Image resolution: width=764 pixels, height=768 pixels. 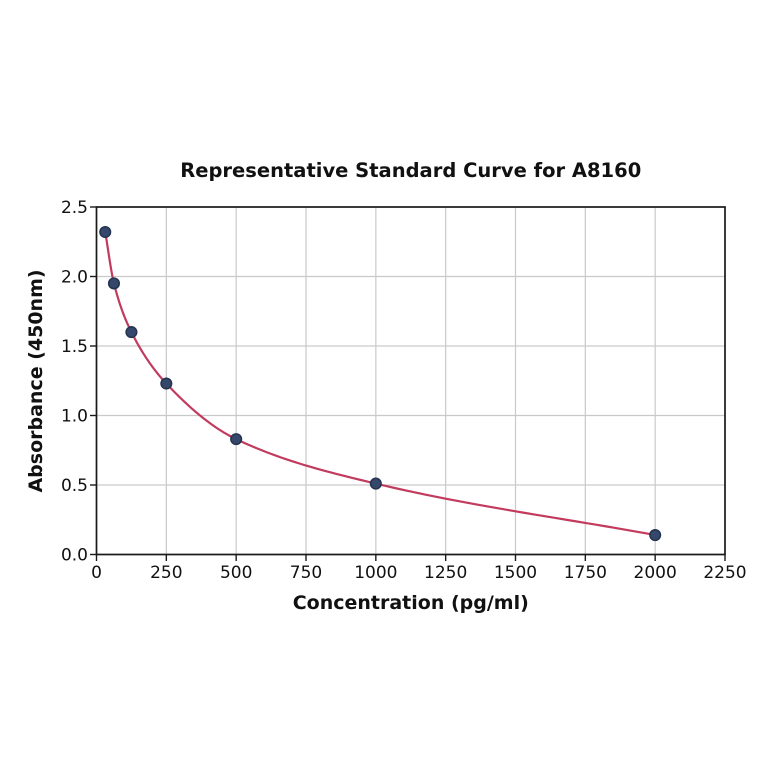 What do you see at coordinates (445, 573) in the screenshot?
I see `x-tick-label: 1250` at bounding box center [445, 573].